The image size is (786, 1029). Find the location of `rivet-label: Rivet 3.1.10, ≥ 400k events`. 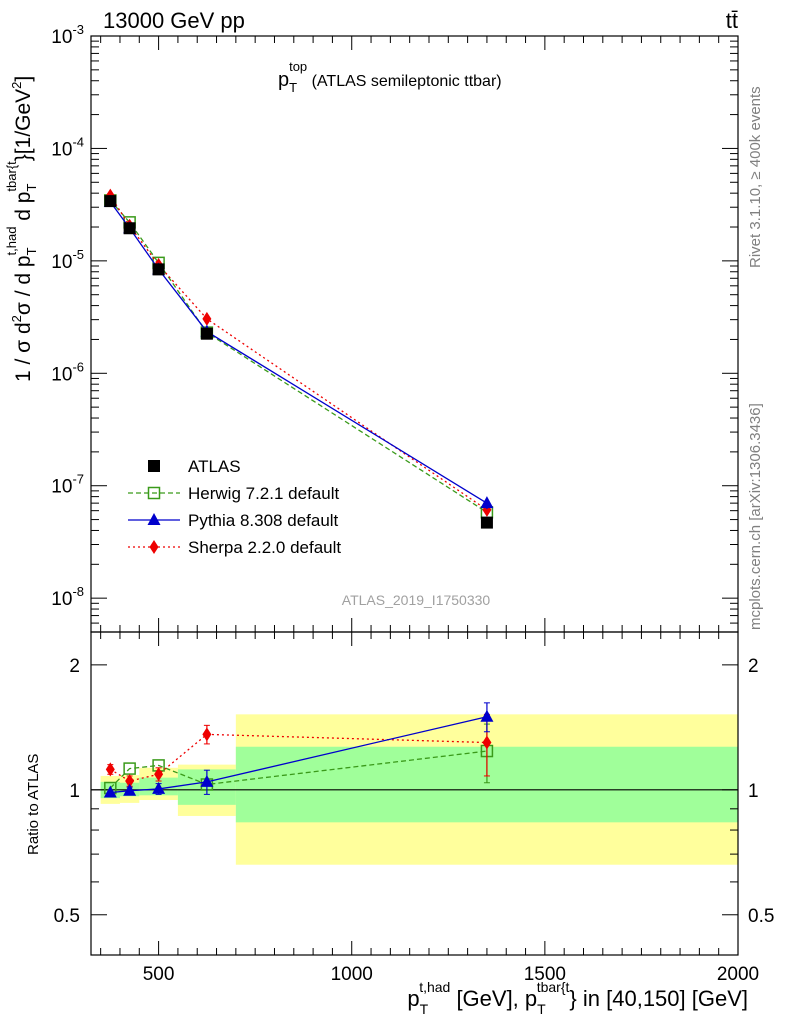

rivet-label: Rivet 3.1.10, ≥ 400k events is located at coordinates (755, 177).